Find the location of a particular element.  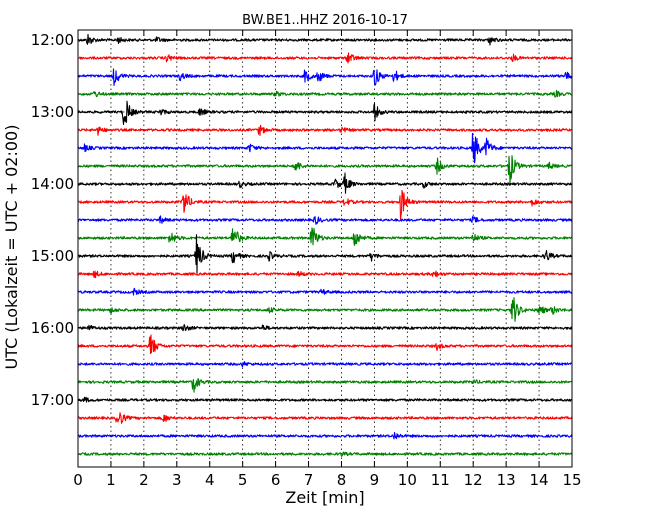

x-tick-label: 6 is located at coordinates (276, 480).